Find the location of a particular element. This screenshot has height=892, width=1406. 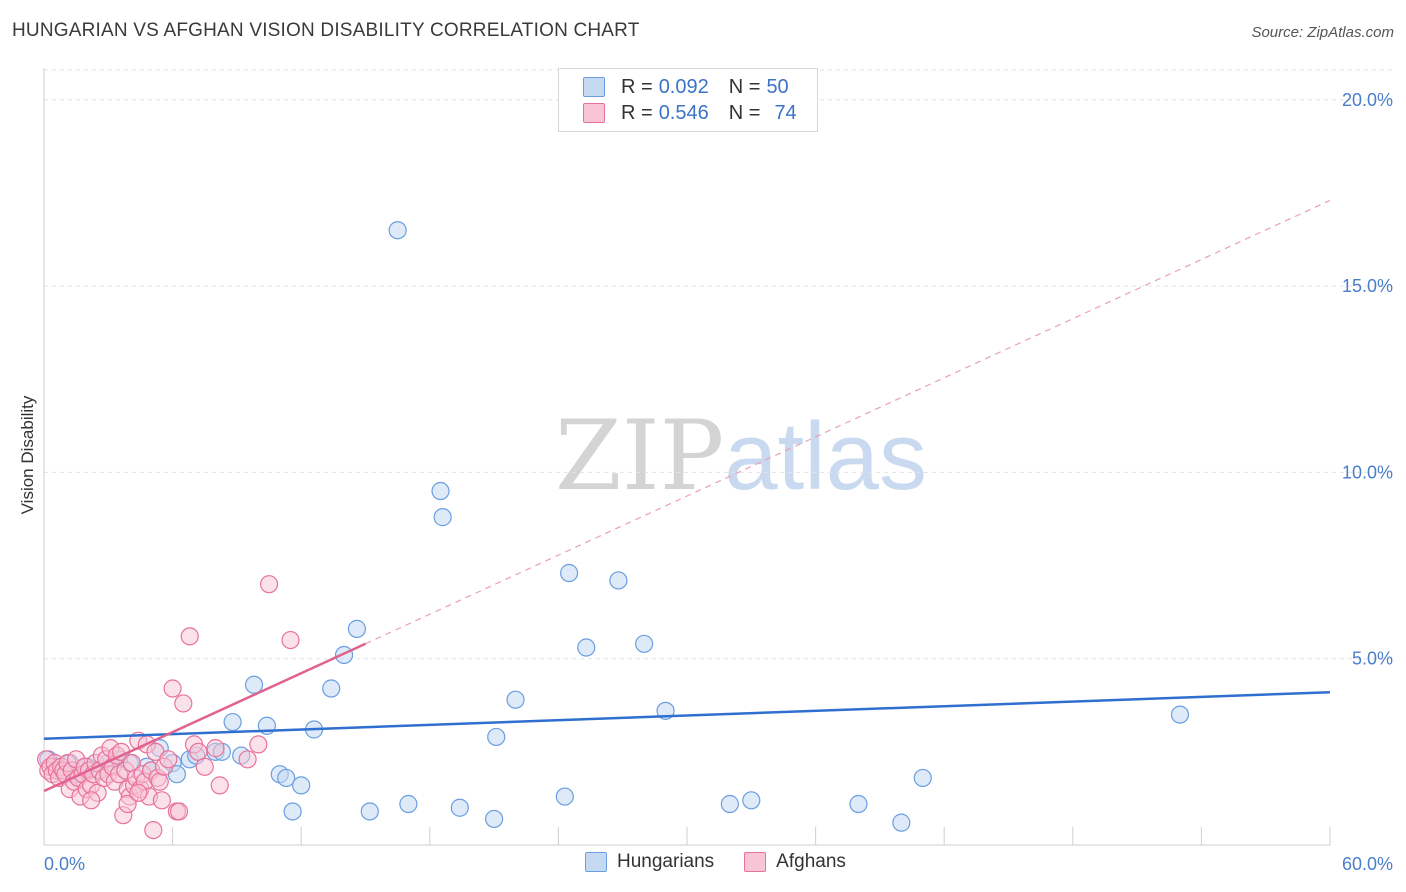

legend-swatch-afghans is located at coordinates (594, 113).